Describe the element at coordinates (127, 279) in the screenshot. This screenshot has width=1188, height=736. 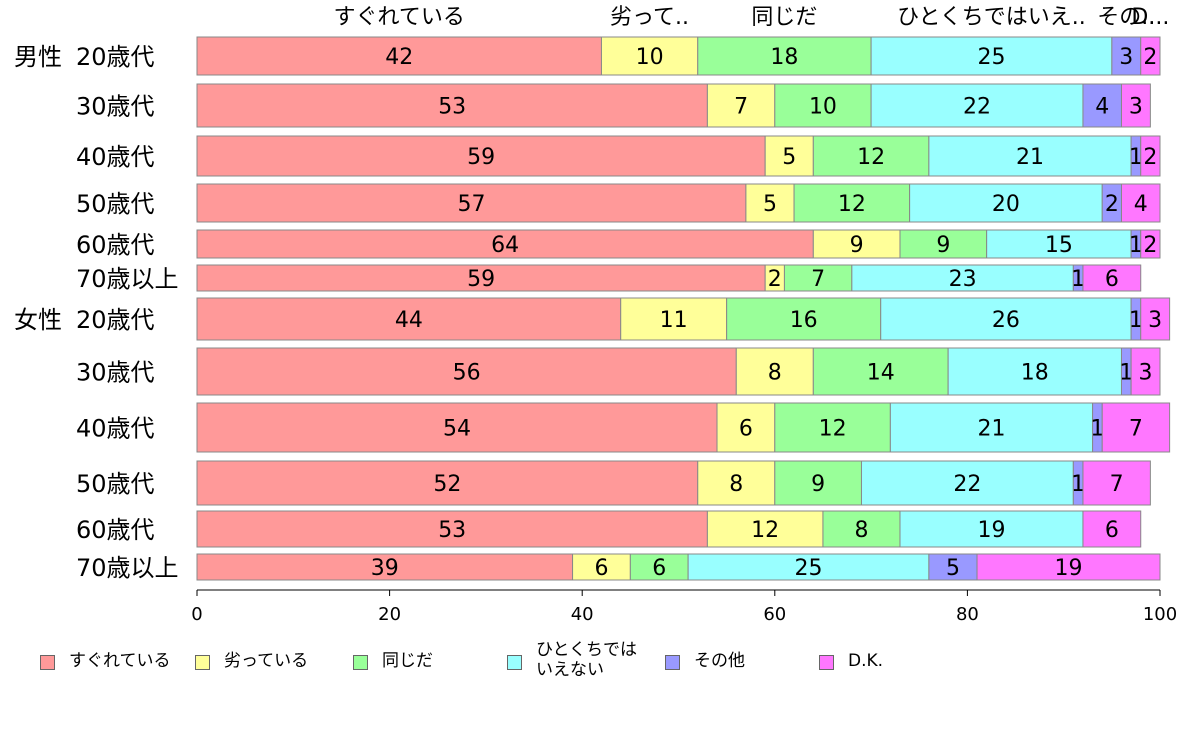
I see `category-label: 70歳以上` at that location.